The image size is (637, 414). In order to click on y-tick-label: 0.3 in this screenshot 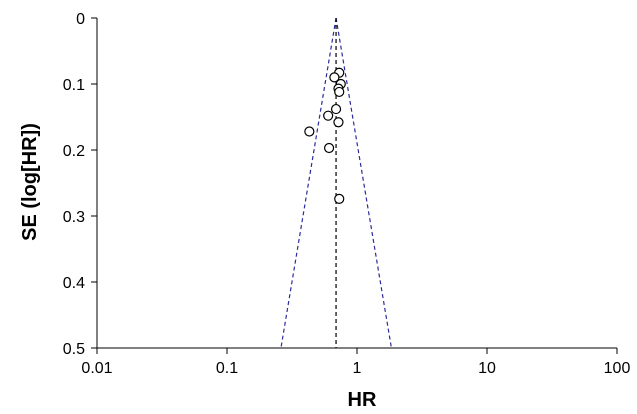, I will do `click(74, 217)`.